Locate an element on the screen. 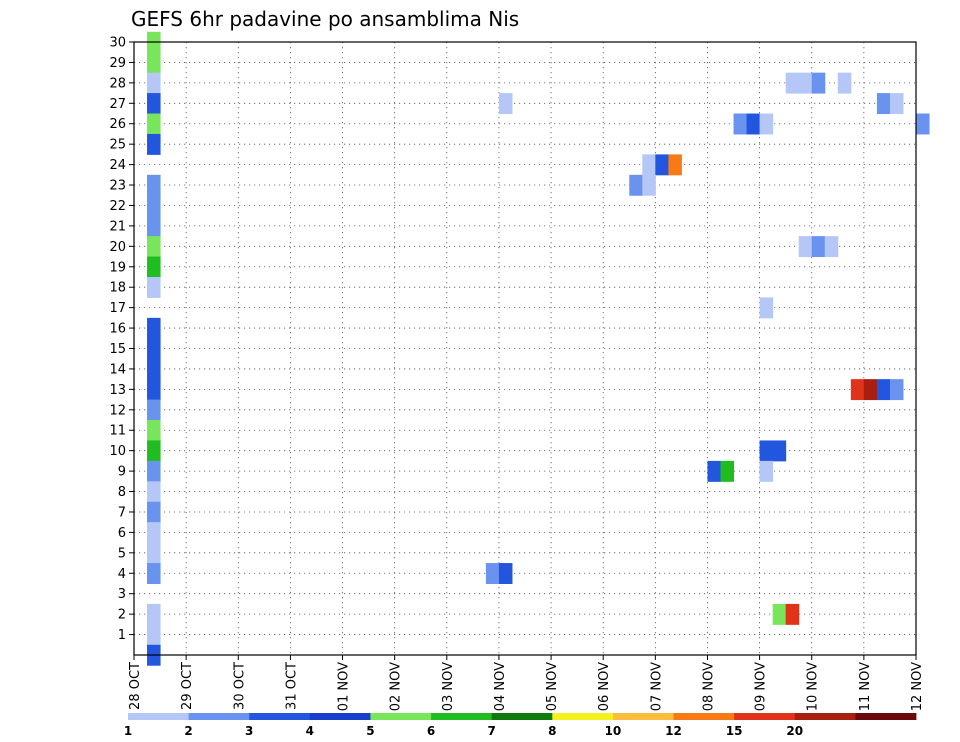 This screenshot has height=742, width=960. x-tick-label: 29 OCT is located at coordinates (187, 686).